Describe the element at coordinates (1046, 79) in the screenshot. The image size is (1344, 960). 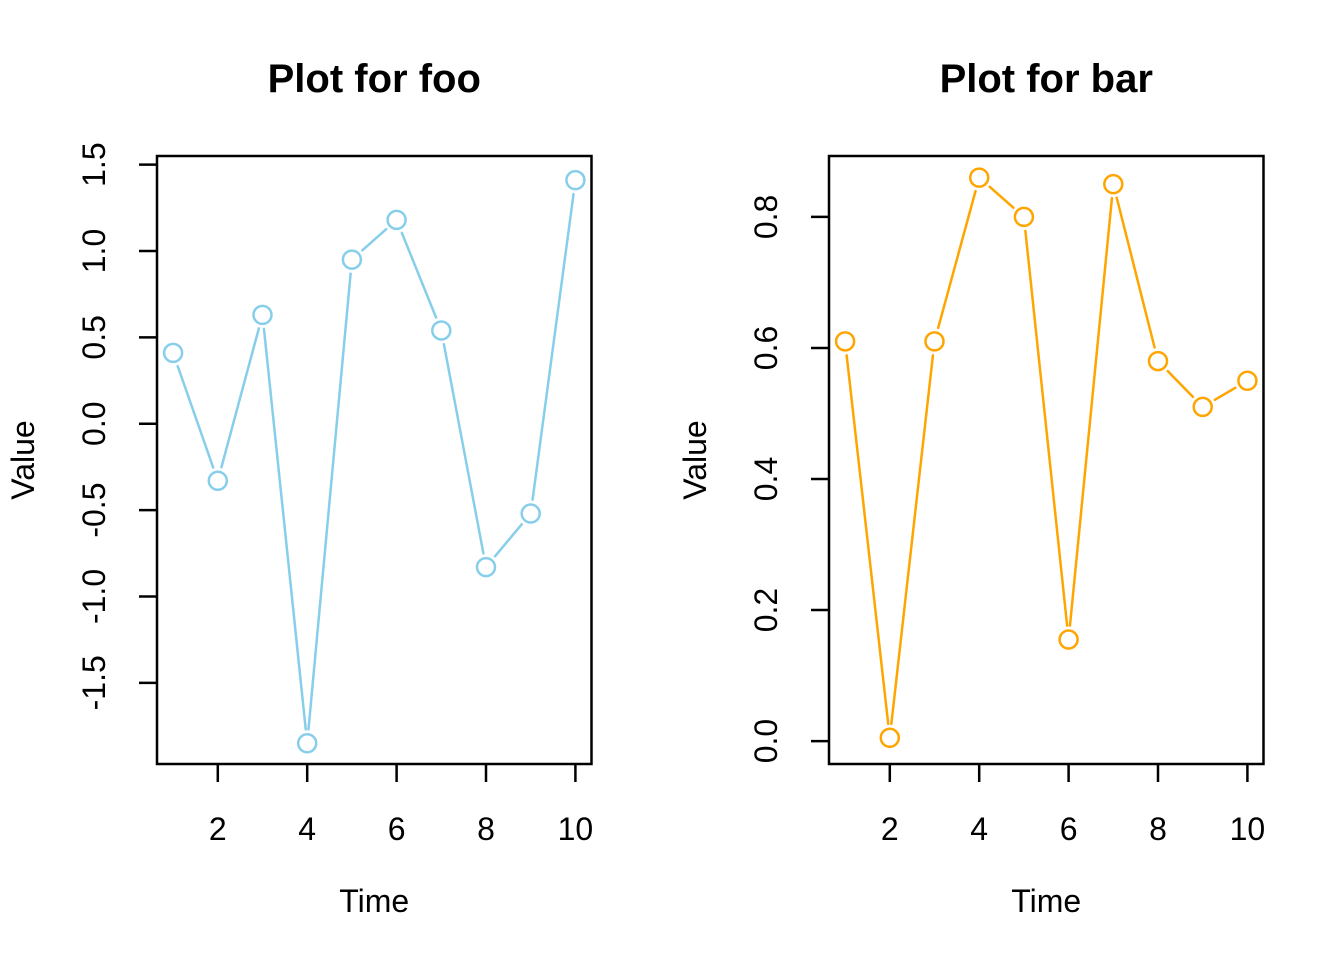
I see `chart-title: Plot for bar` at that location.